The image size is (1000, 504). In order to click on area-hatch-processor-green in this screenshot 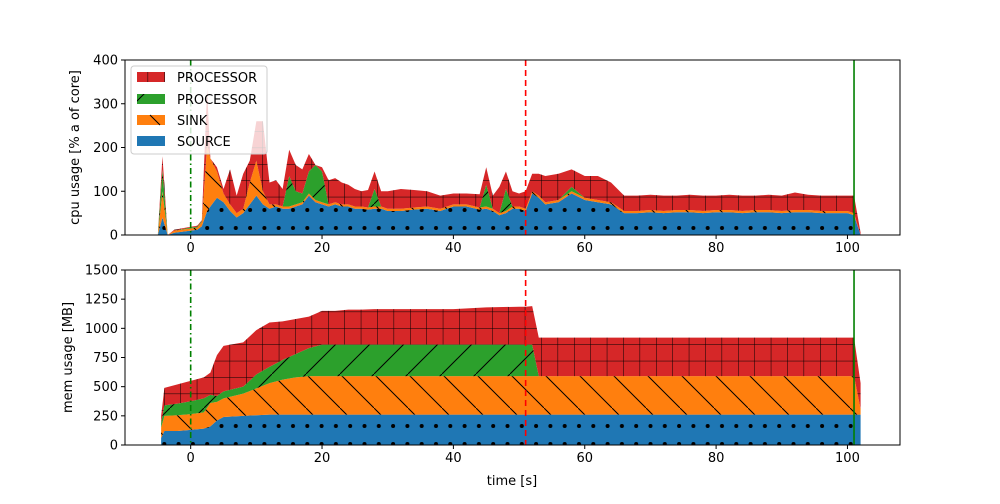, I will do `click(511, 386)`.